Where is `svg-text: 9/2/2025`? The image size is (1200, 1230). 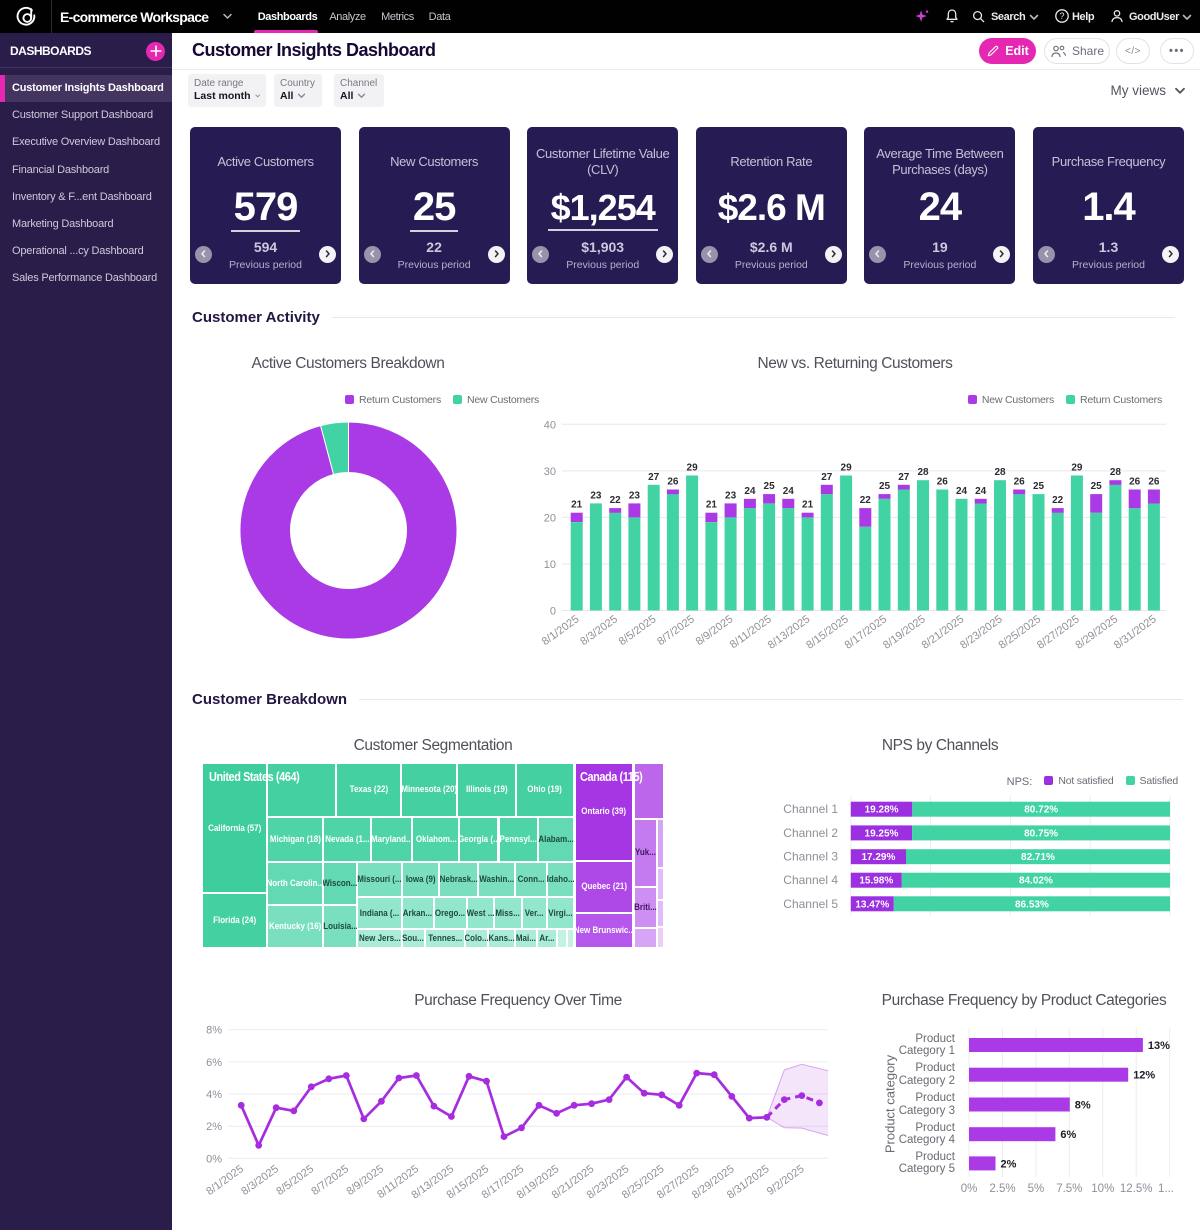
svg-text: 9/2/2025 is located at coordinates (786, 1180).